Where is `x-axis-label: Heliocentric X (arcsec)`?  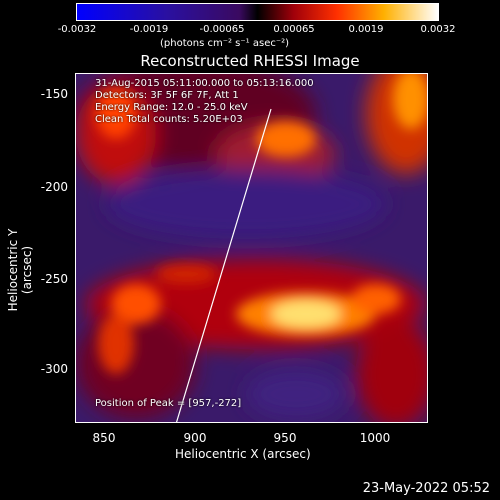 x-axis-label: Heliocentric X (arcsec) is located at coordinates (243, 454).